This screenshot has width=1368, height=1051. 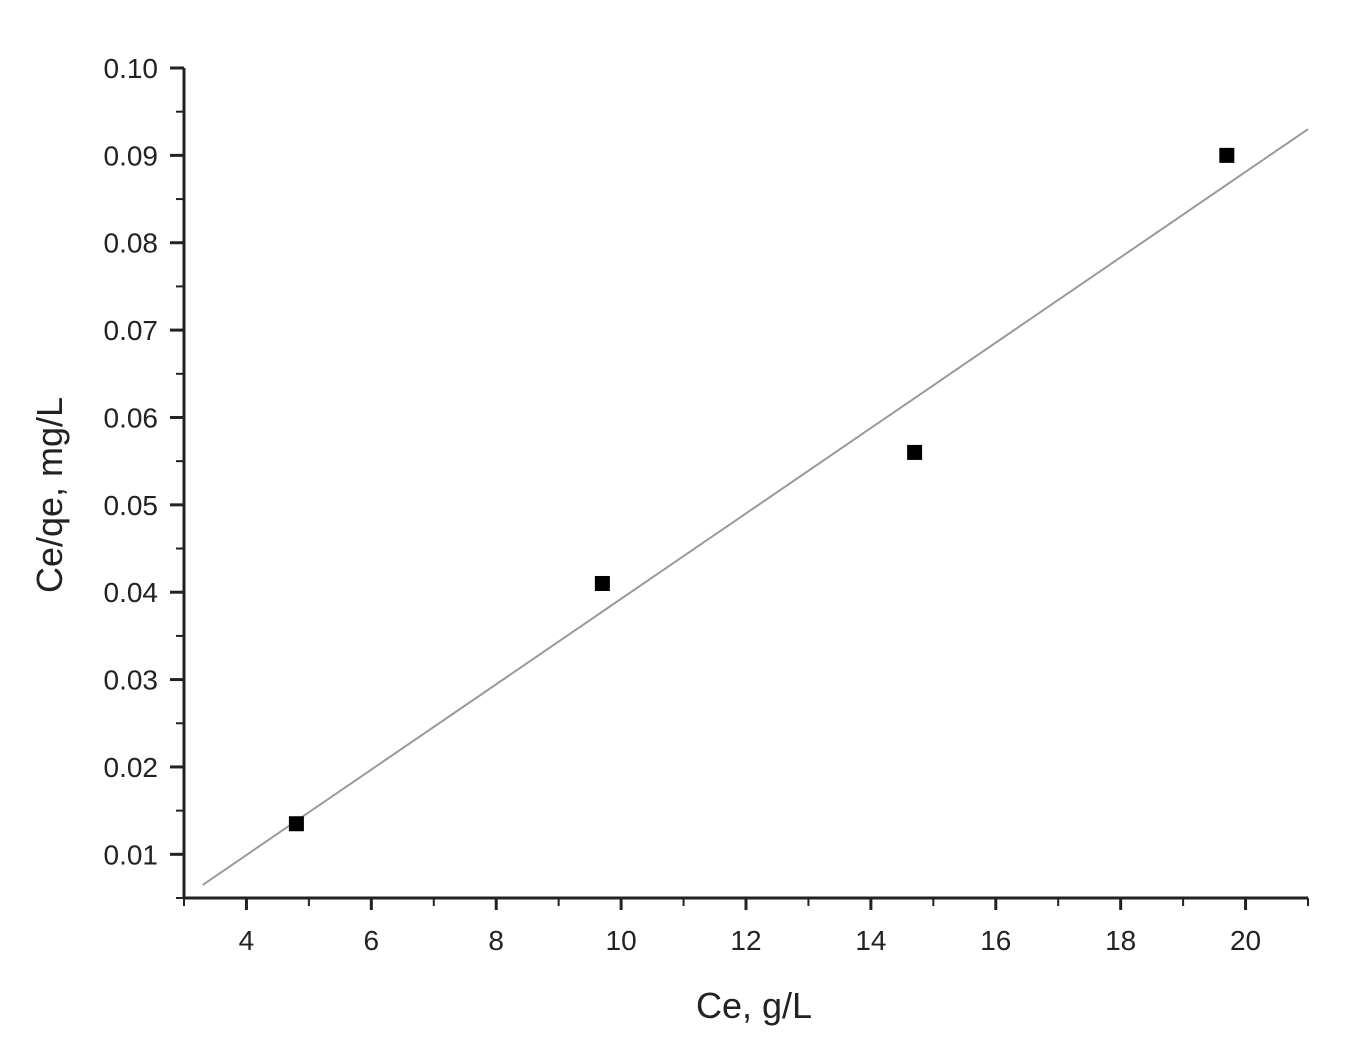 I want to click on x-tick-label: 20, so click(x=1245, y=940).